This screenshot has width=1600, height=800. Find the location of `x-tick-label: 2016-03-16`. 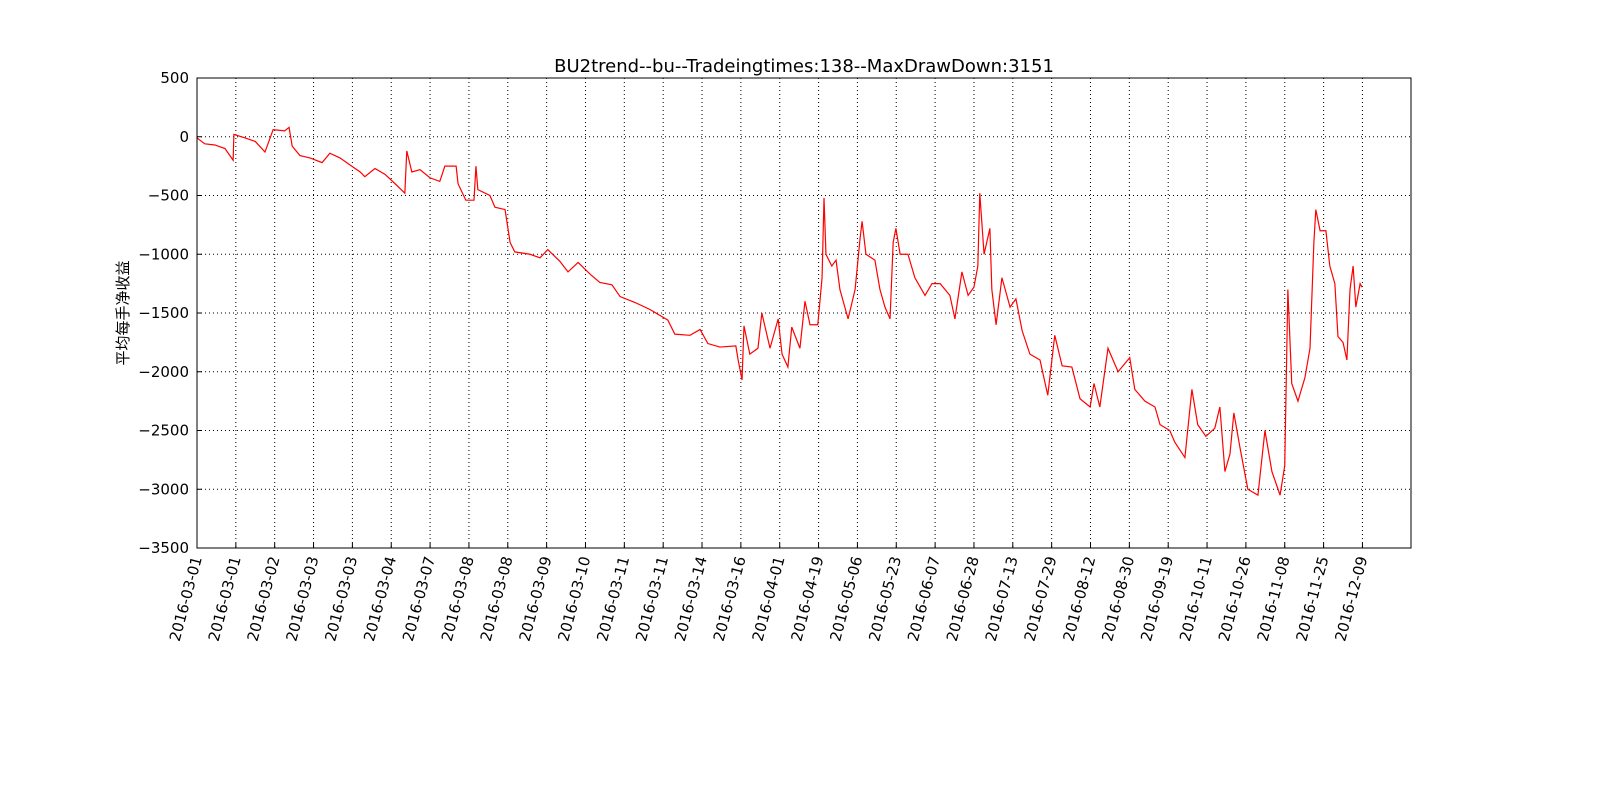

x-tick-label: 2016-03-16 is located at coordinates (730, 598).